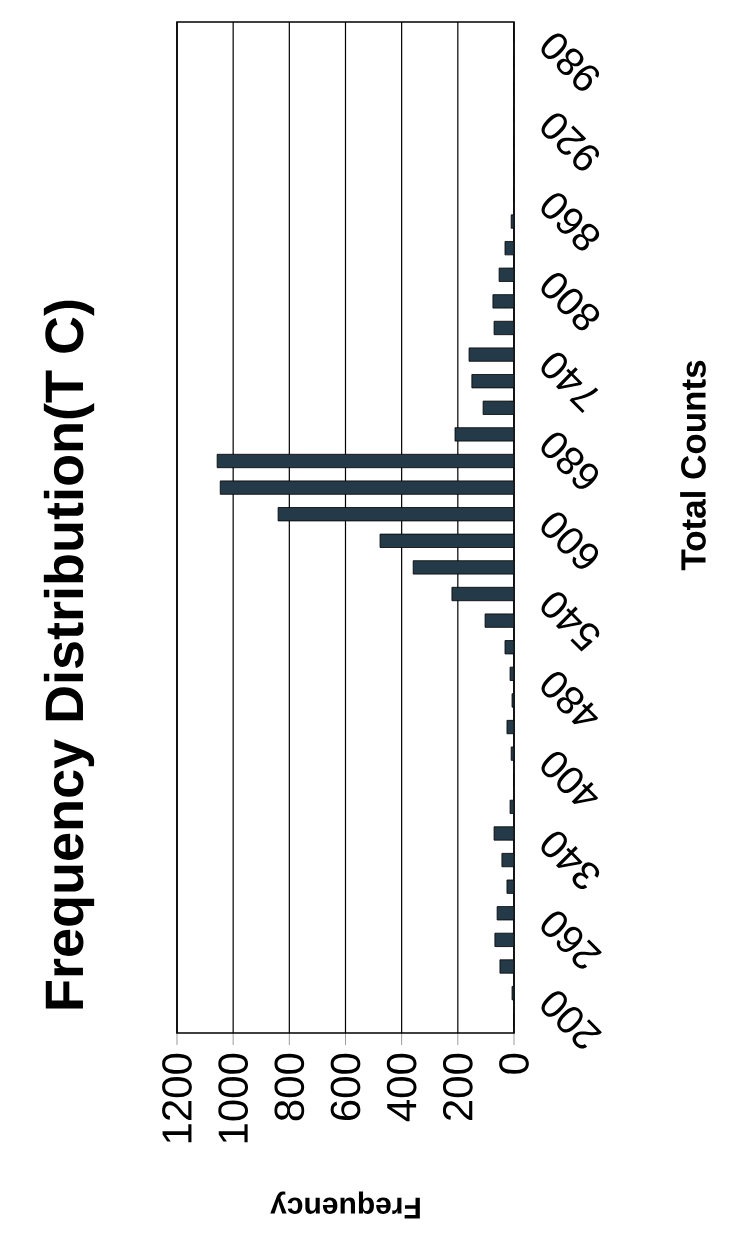 The width and height of the screenshot is (740, 1255). Describe the element at coordinates (571, 940) in the screenshot. I see `y-tick-label: 260` at that location.